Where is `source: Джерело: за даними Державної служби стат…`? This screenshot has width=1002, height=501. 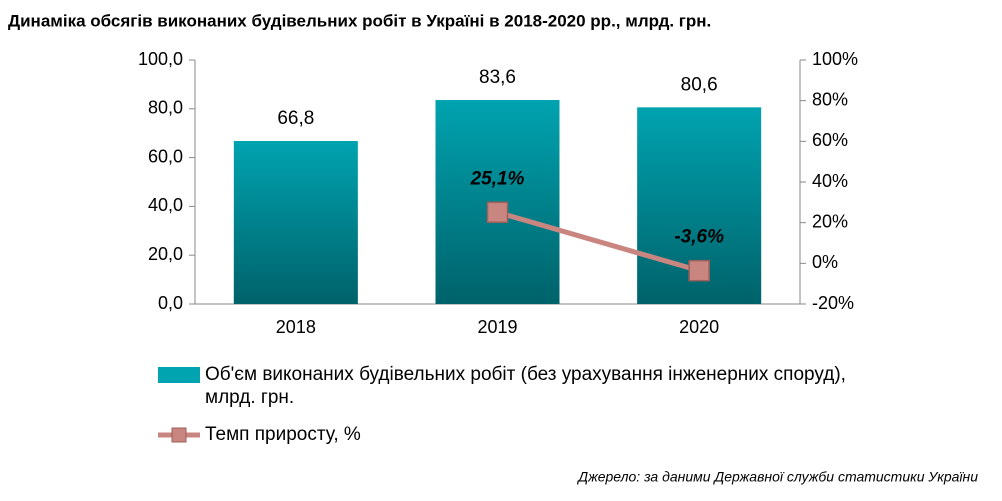
source: Джерело: за даними Державної служби стат… is located at coordinates (777, 477).